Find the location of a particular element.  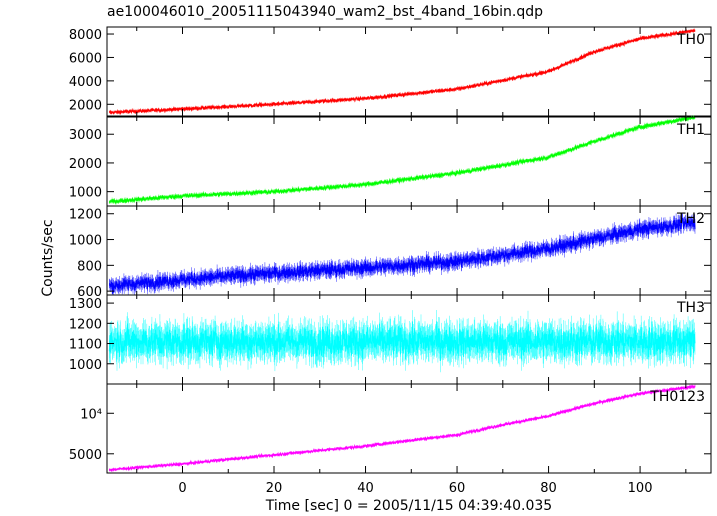

th2-series-line is located at coordinates (402, 255).